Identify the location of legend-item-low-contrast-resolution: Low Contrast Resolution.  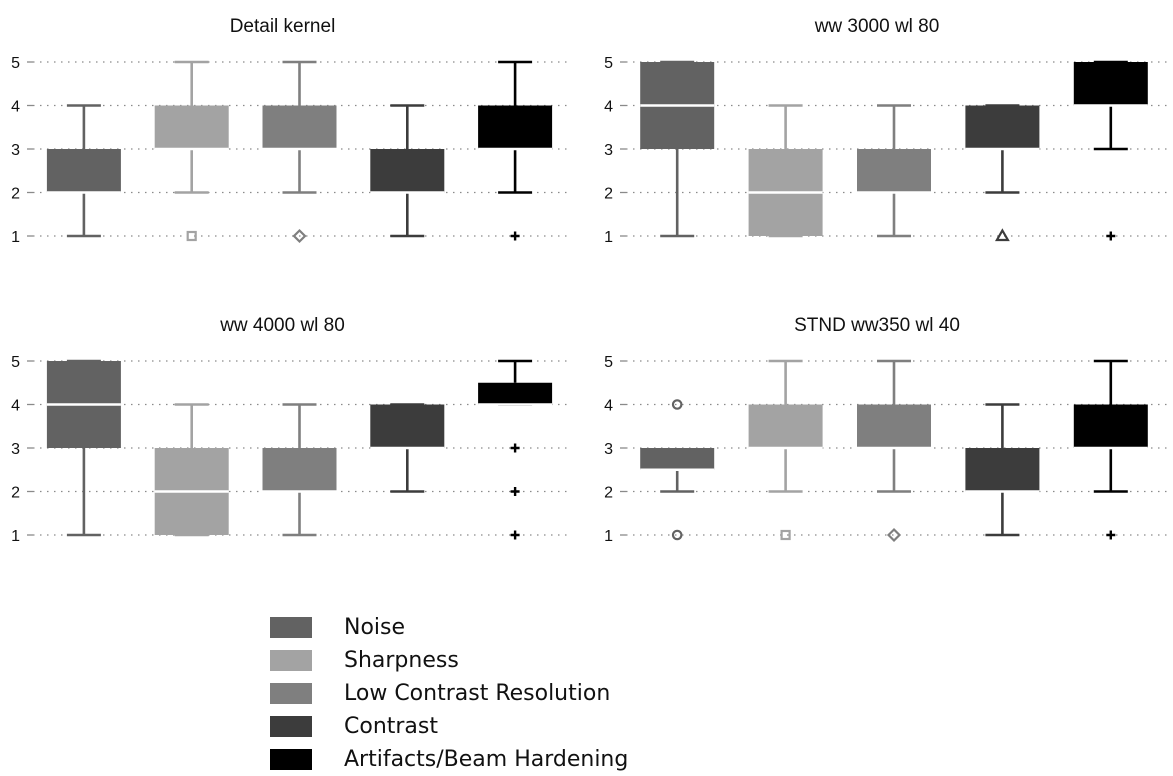
(449, 693).